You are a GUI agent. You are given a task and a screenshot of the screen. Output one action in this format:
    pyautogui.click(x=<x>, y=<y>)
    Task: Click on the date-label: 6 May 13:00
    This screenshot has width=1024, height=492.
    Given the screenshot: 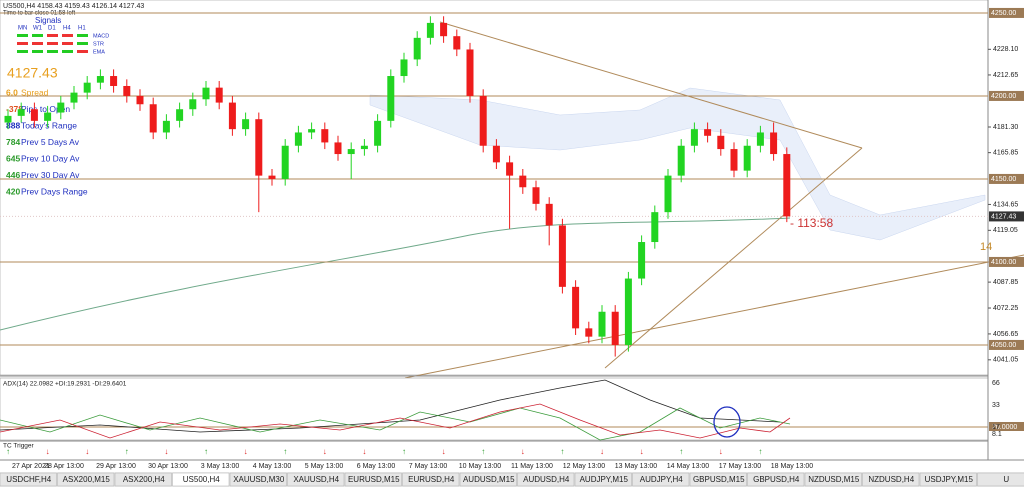 What is the action you would take?
    pyautogui.click(x=376, y=466)
    